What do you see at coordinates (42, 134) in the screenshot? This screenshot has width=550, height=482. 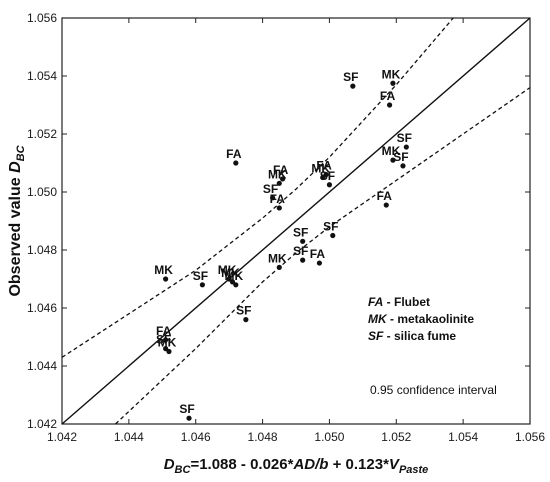 I see `y-tick-label: 1.052` at bounding box center [42, 134].